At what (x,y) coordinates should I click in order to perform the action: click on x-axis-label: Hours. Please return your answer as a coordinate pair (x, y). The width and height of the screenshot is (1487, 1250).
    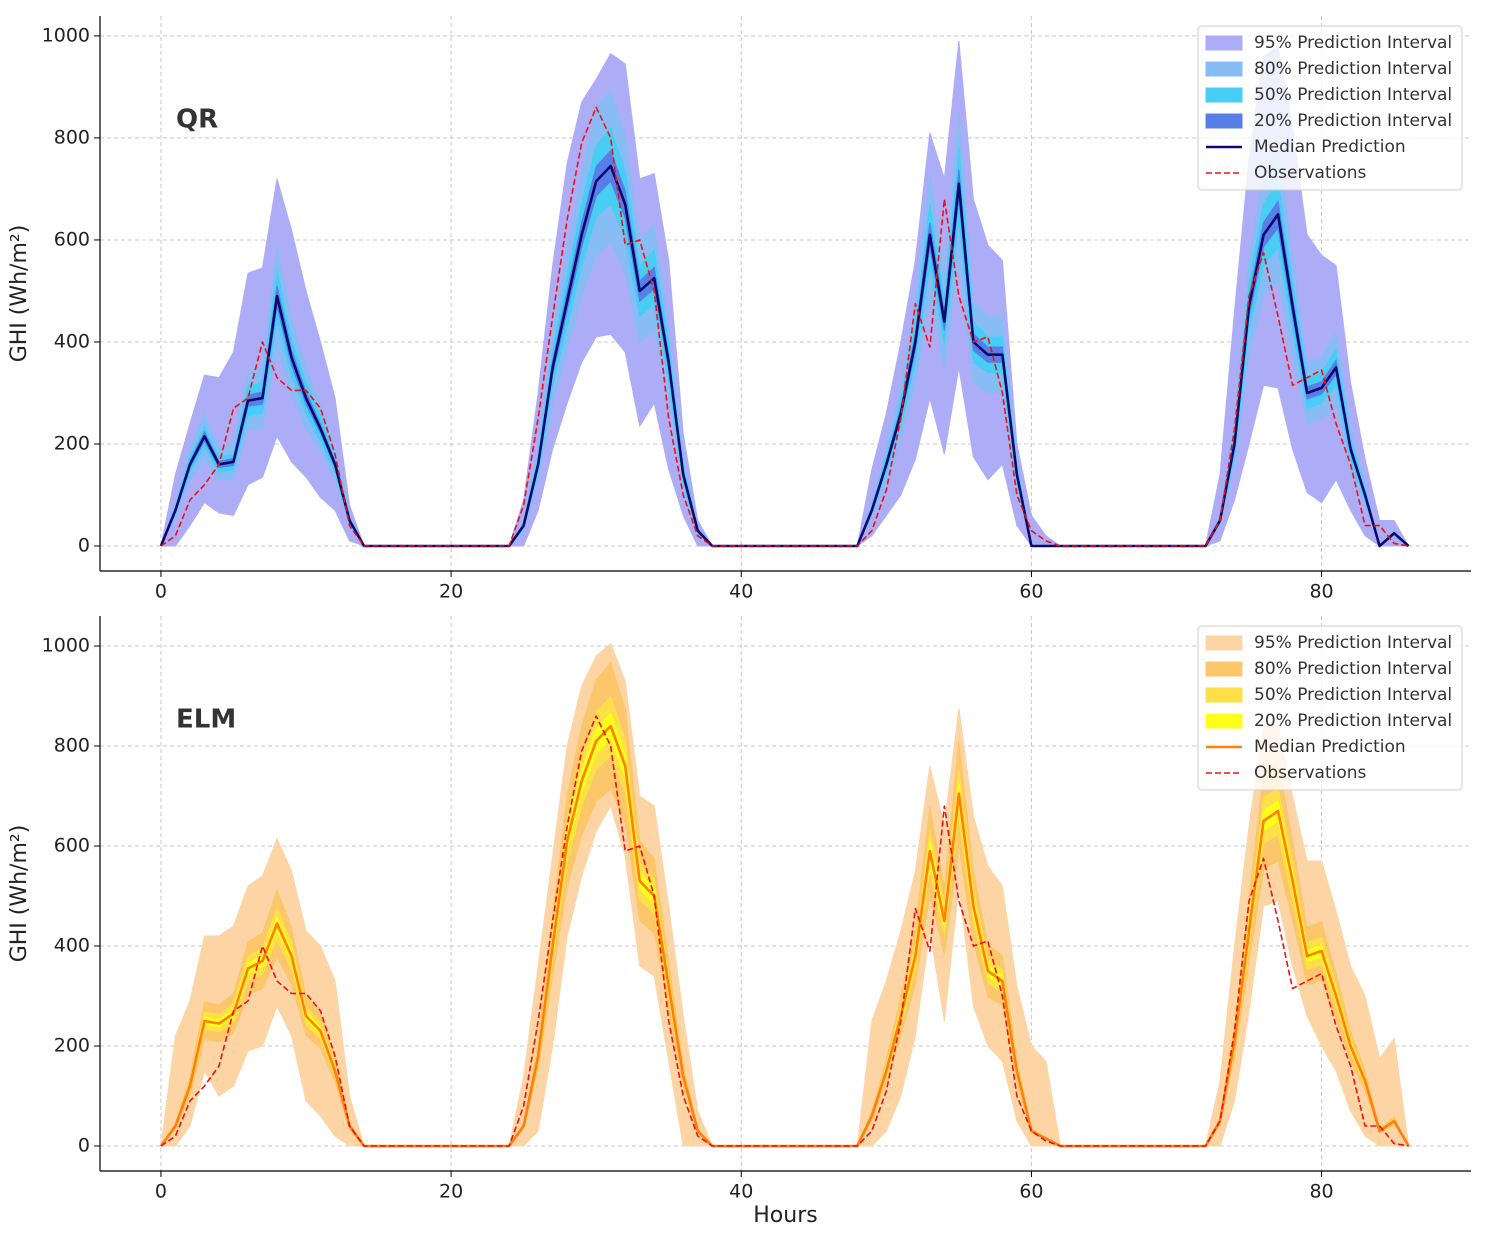
    Looking at the image, I should click on (785, 1215).